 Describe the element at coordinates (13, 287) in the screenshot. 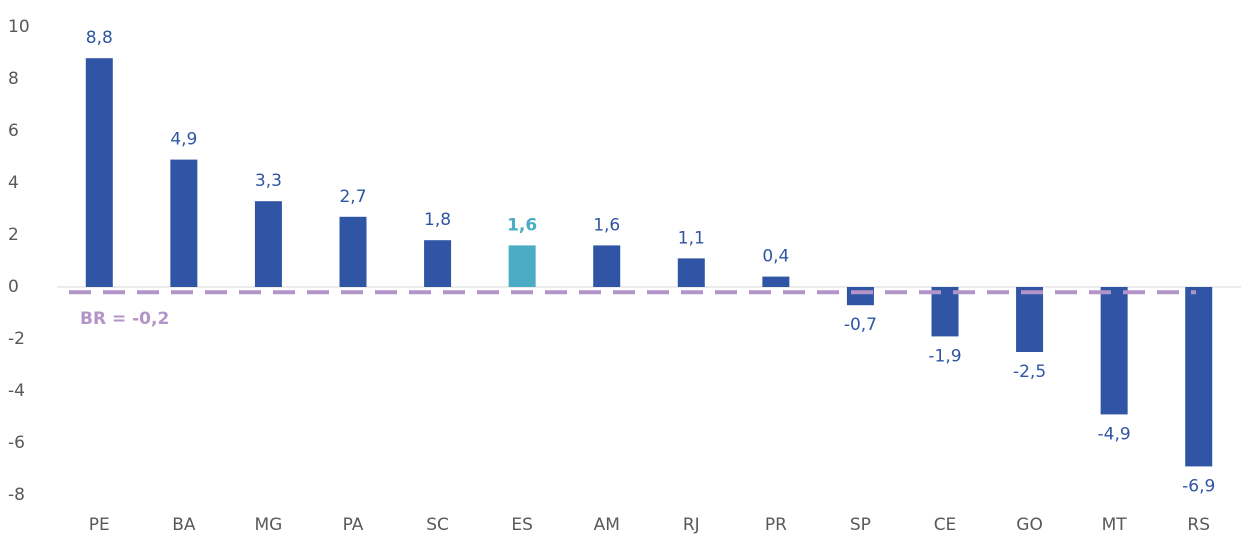

I see `y-tick-label: 0` at that location.